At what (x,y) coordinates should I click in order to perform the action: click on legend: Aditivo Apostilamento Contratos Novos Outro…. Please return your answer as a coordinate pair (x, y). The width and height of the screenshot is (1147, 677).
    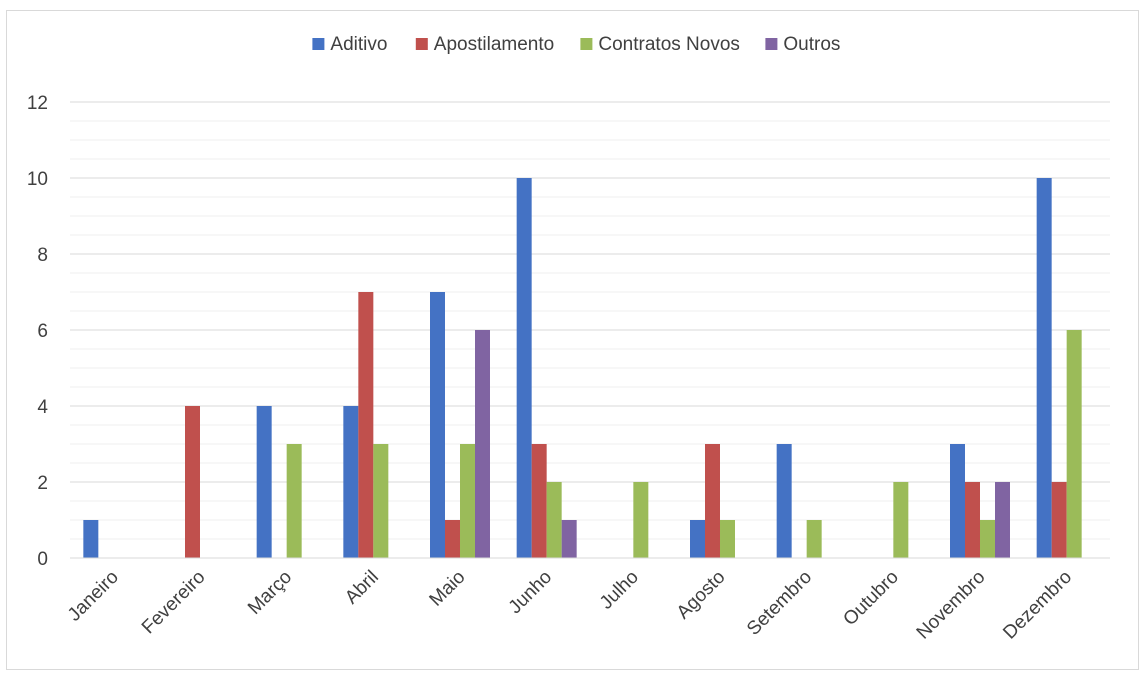
    Looking at the image, I should click on (576, 44).